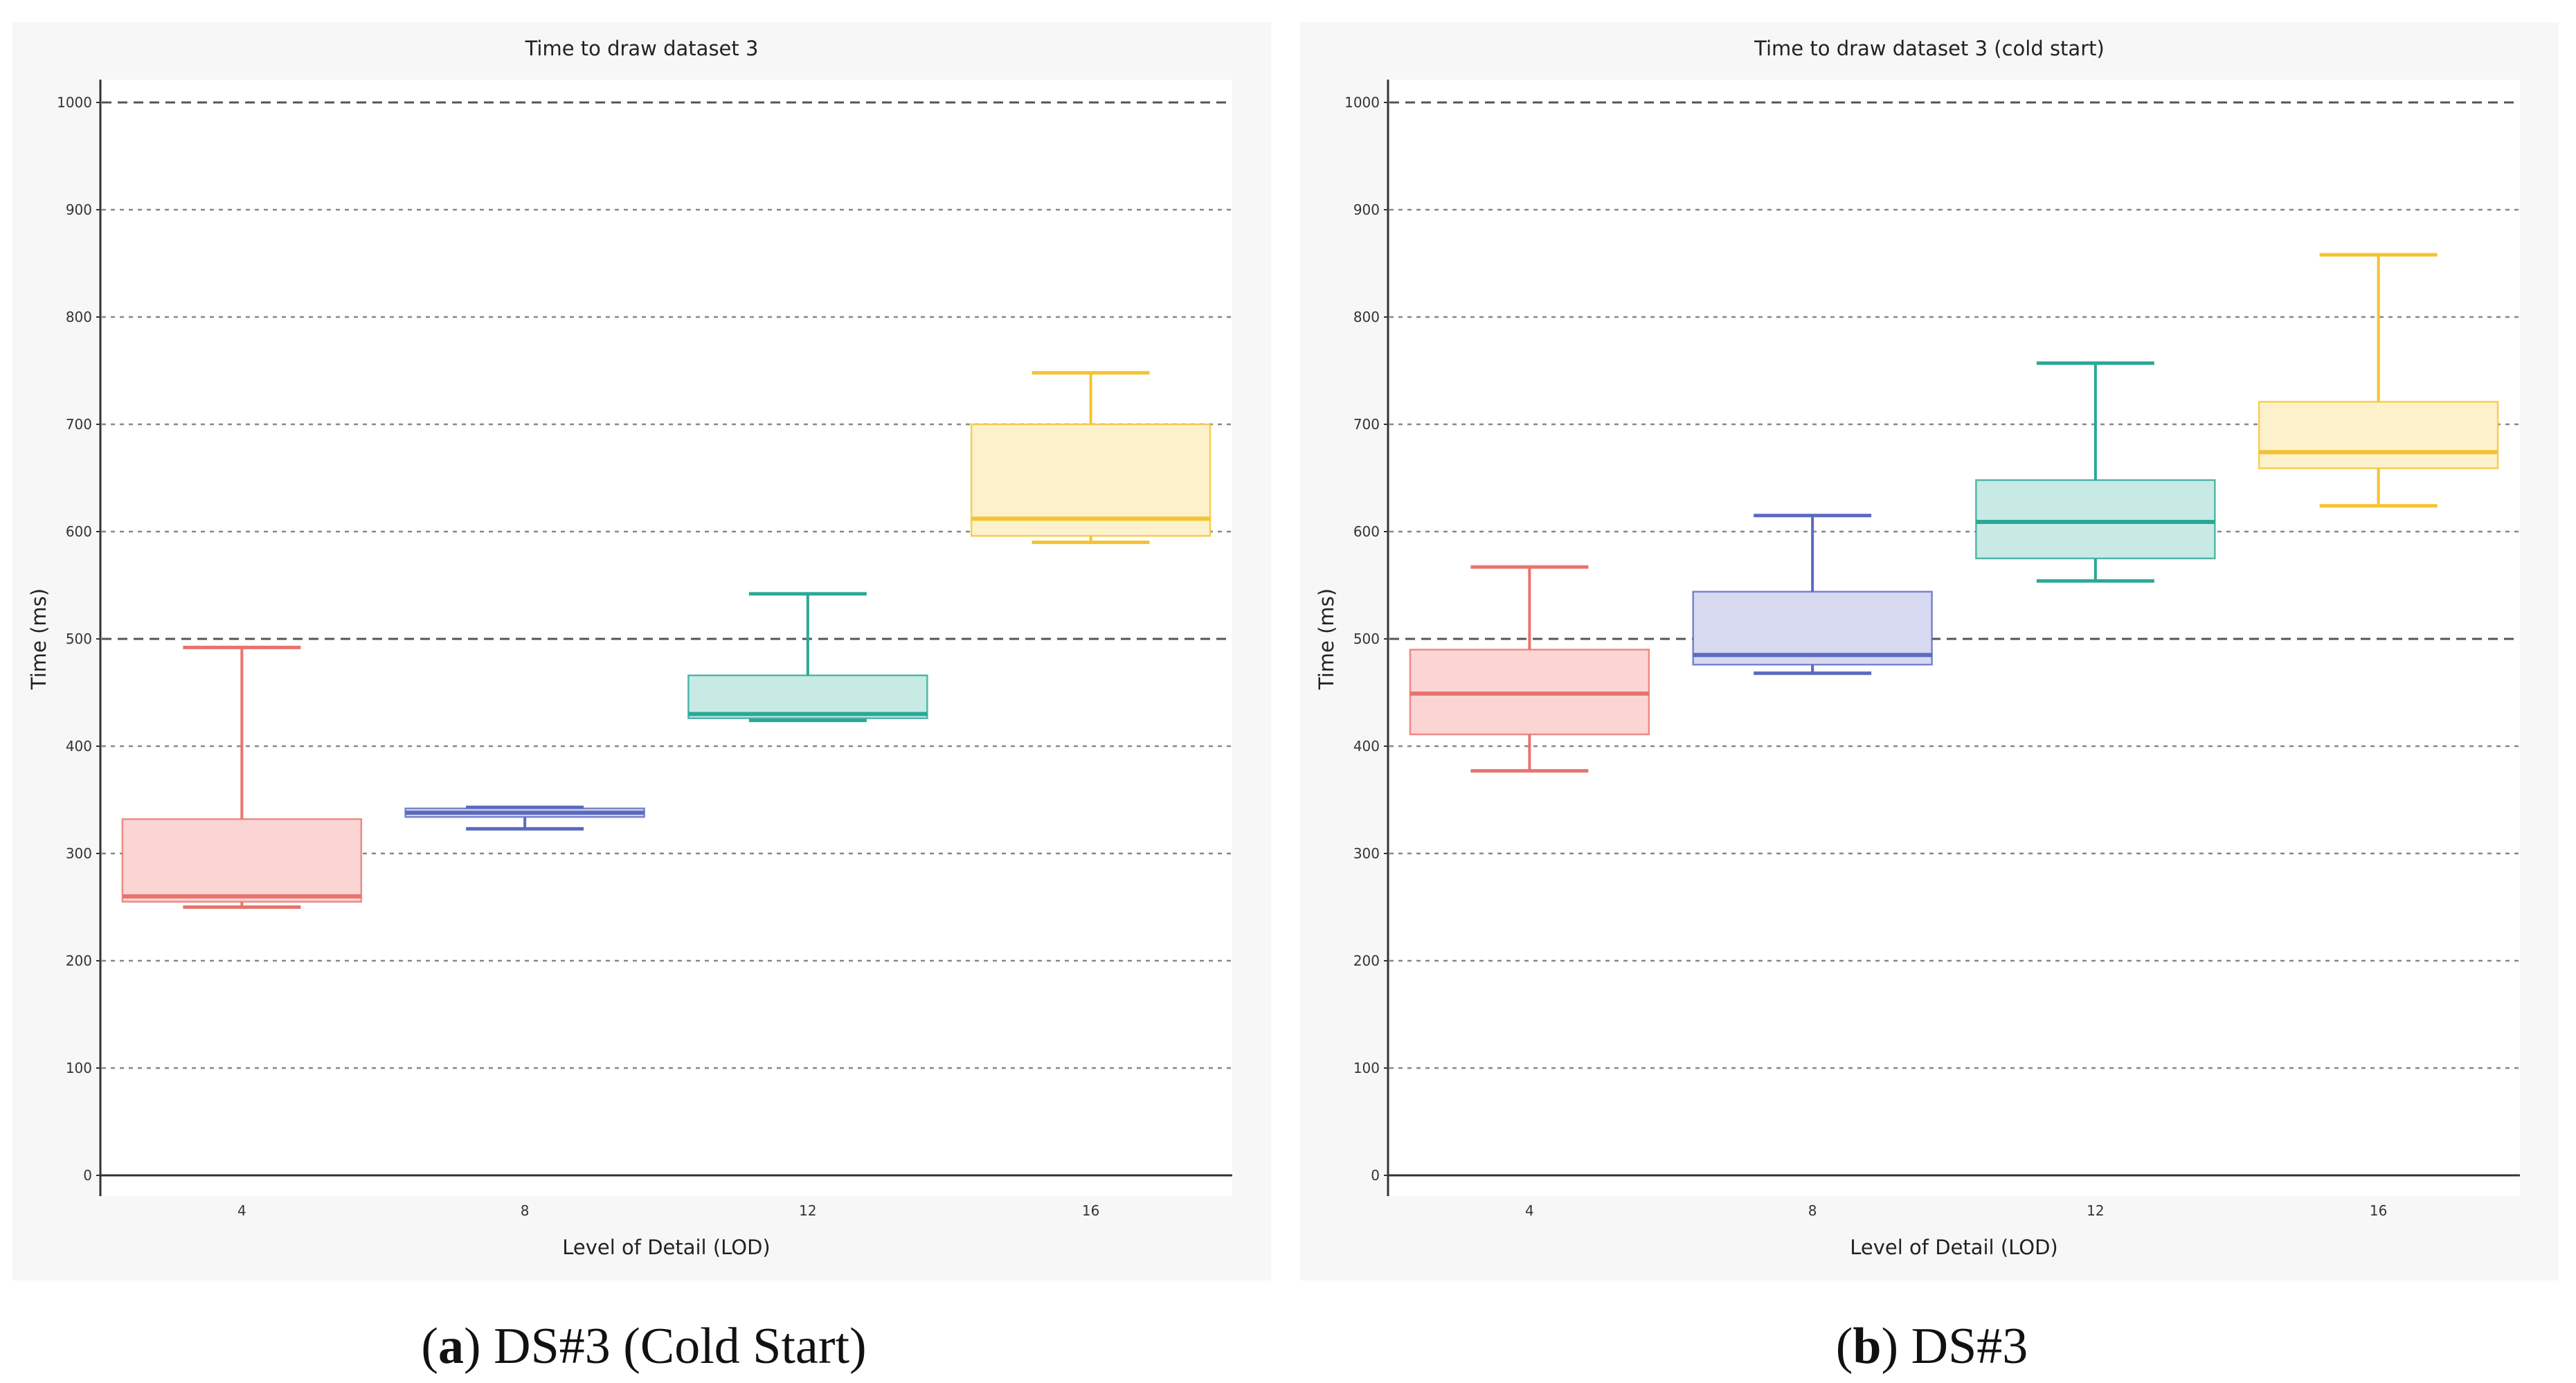 The width and height of the screenshot is (2576, 1383). What do you see at coordinates (680, 1346) in the screenshot?
I see `caption-a-text: DS#3 (Cold Start)` at bounding box center [680, 1346].